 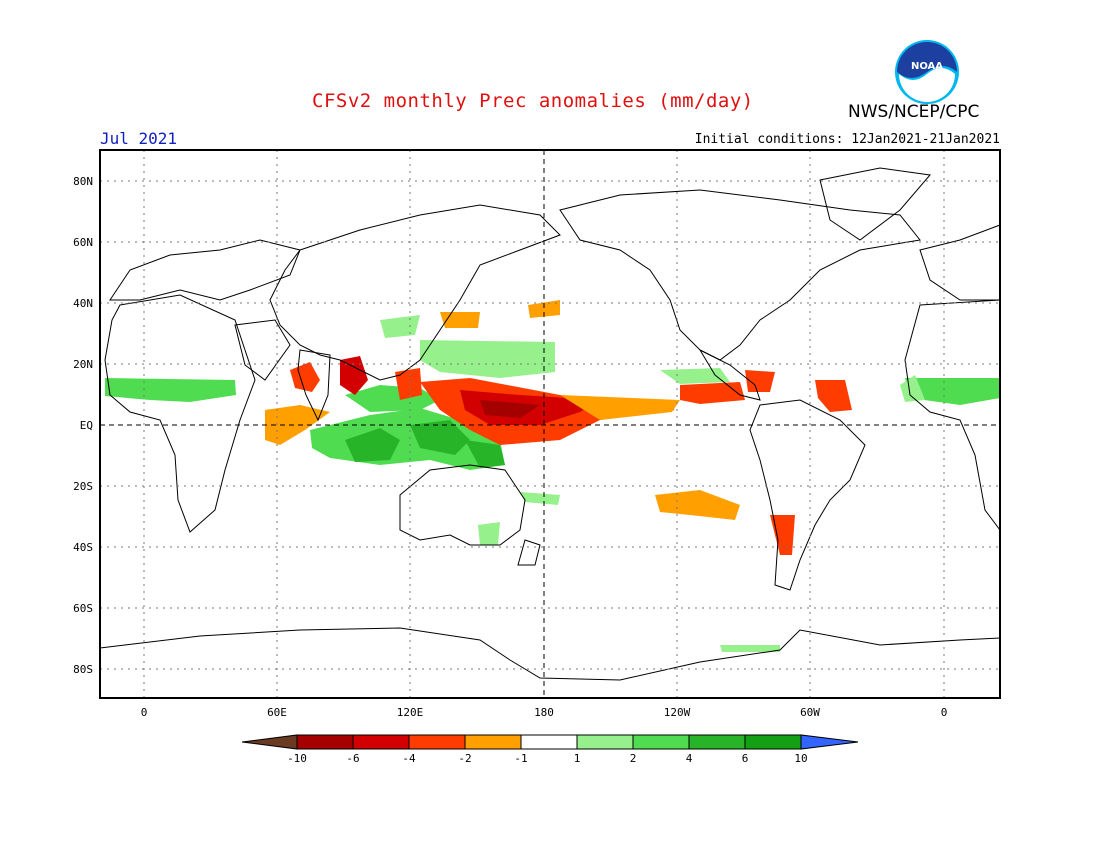 I want to click on colorbar-label: -2, so click(x=464, y=758).